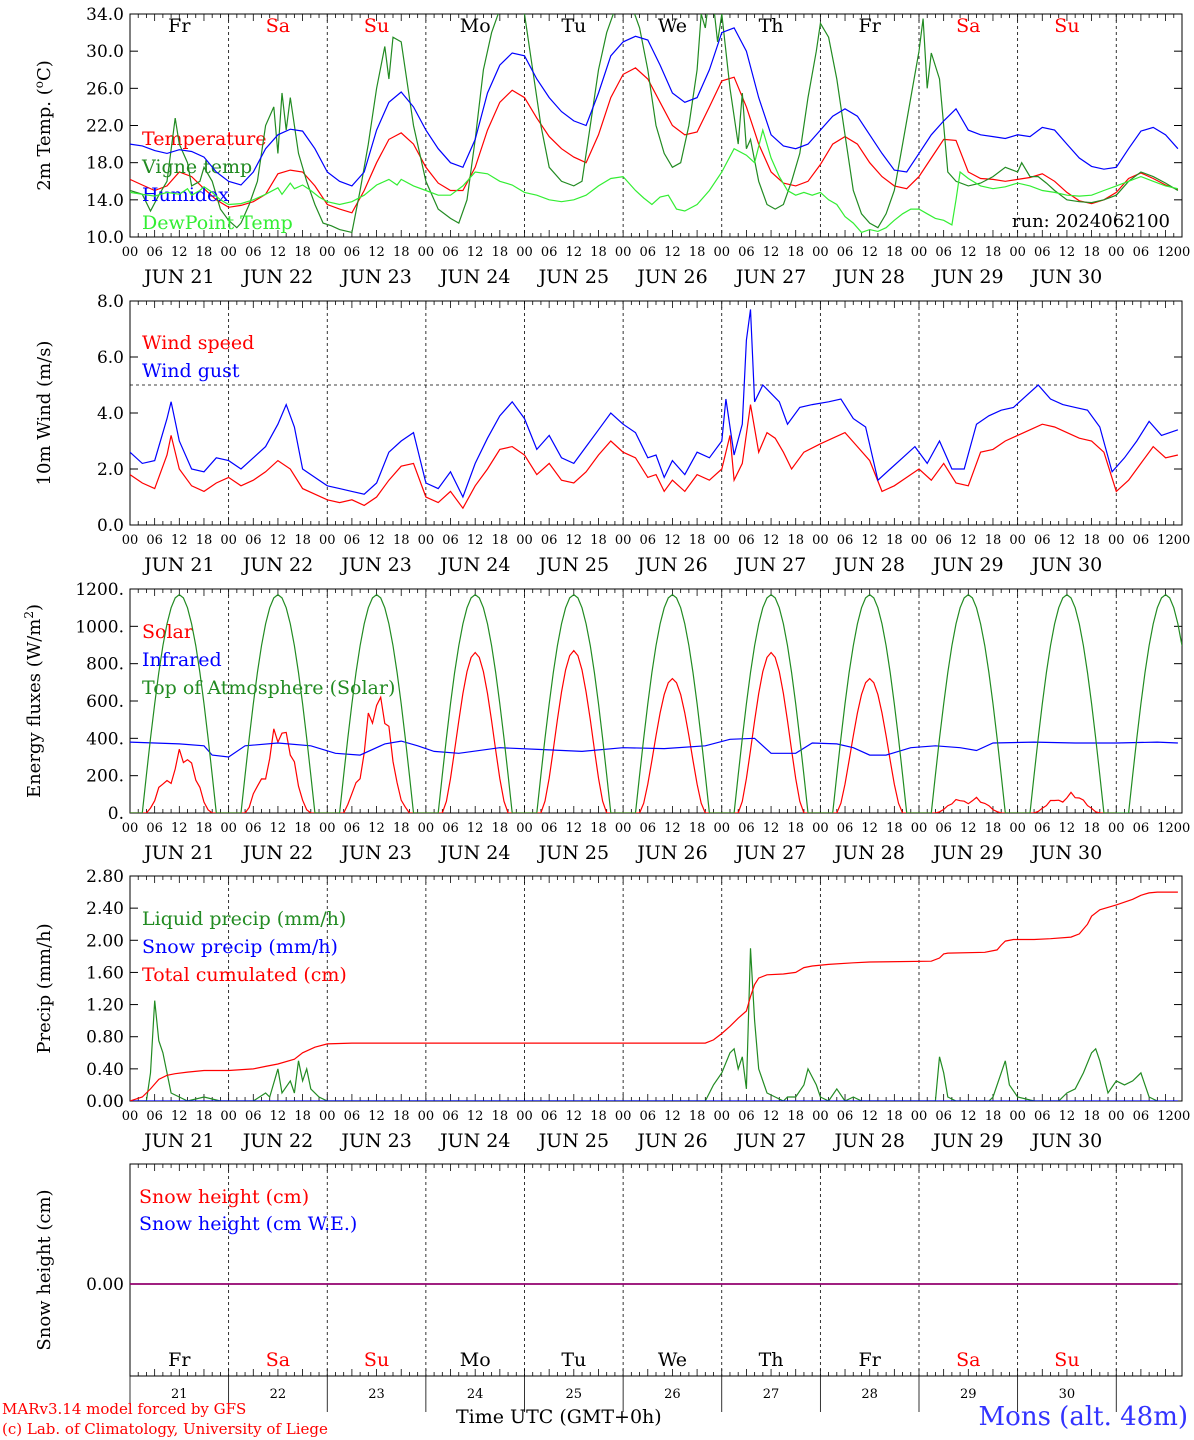  I want to click on y-tick-label: 10.0, so click(105, 238).